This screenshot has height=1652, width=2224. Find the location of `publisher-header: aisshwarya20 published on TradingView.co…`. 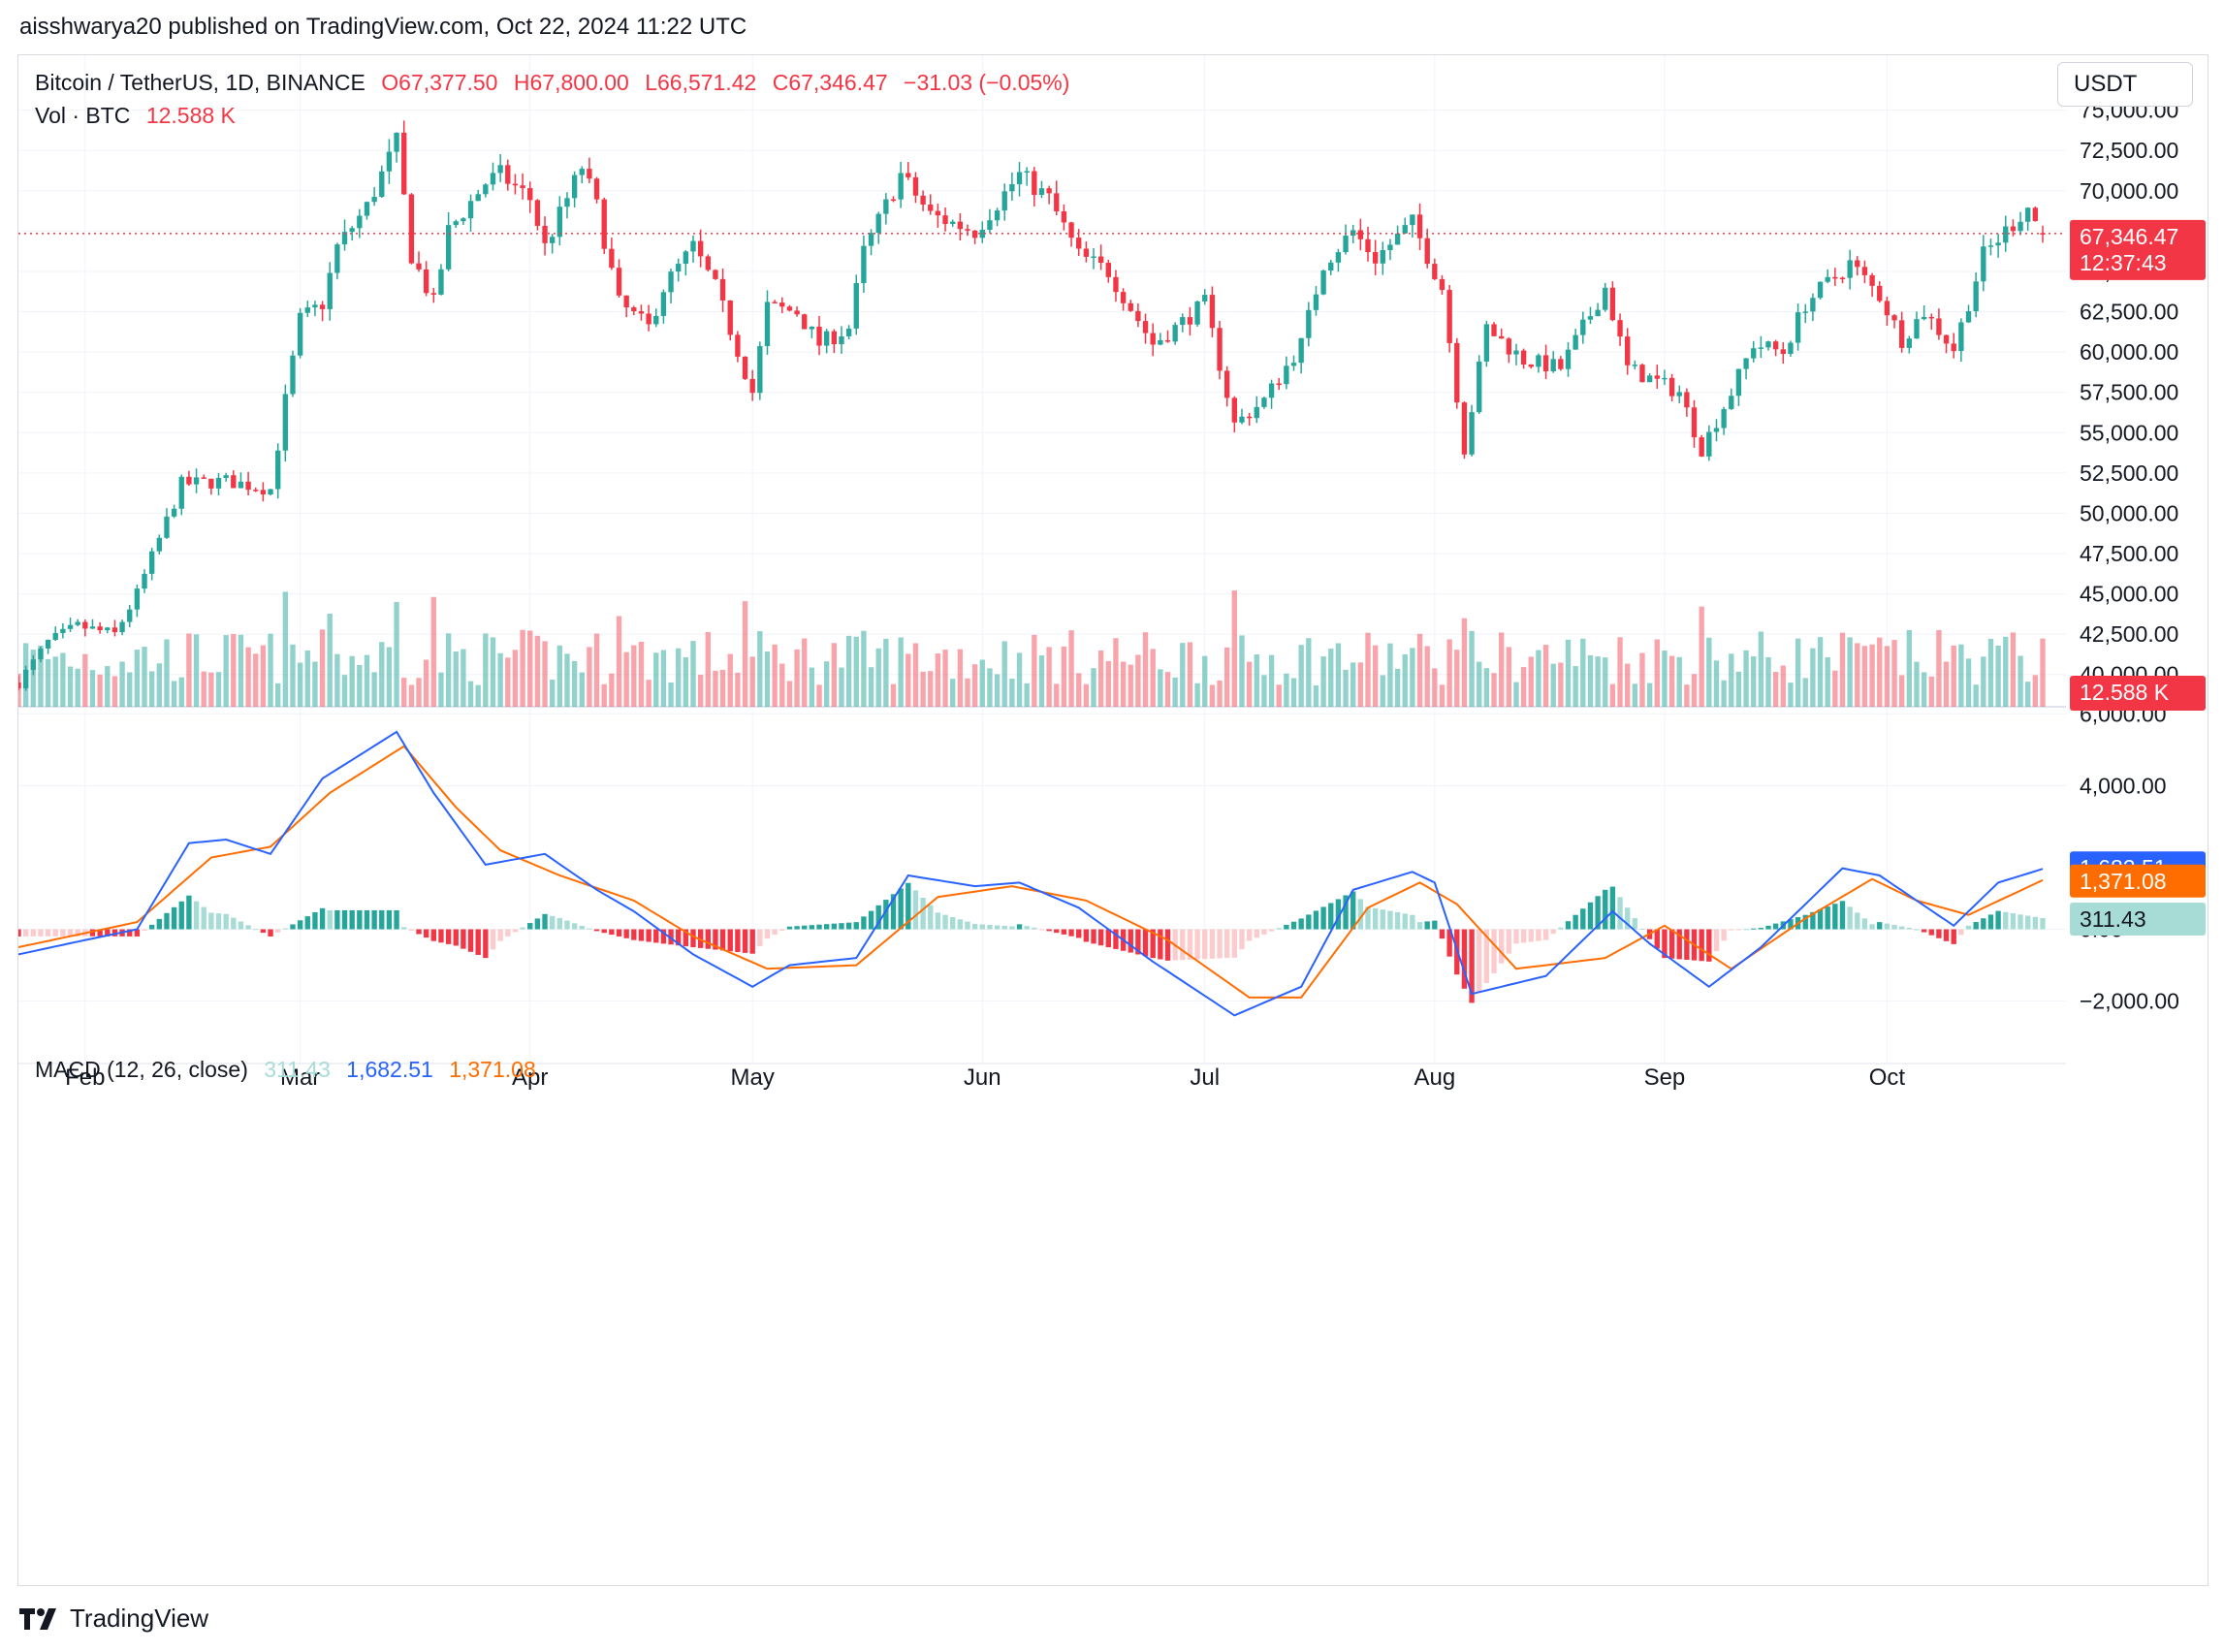

publisher-header: aisshwarya20 published on TradingView.co… is located at coordinates (383, 27).